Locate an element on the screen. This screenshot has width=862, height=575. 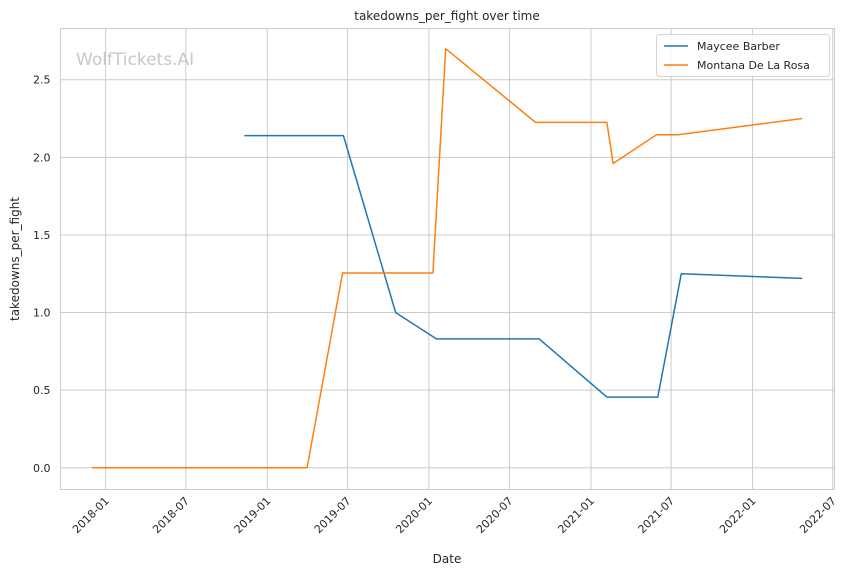
legend-frame is located at coordinates (743, 55).